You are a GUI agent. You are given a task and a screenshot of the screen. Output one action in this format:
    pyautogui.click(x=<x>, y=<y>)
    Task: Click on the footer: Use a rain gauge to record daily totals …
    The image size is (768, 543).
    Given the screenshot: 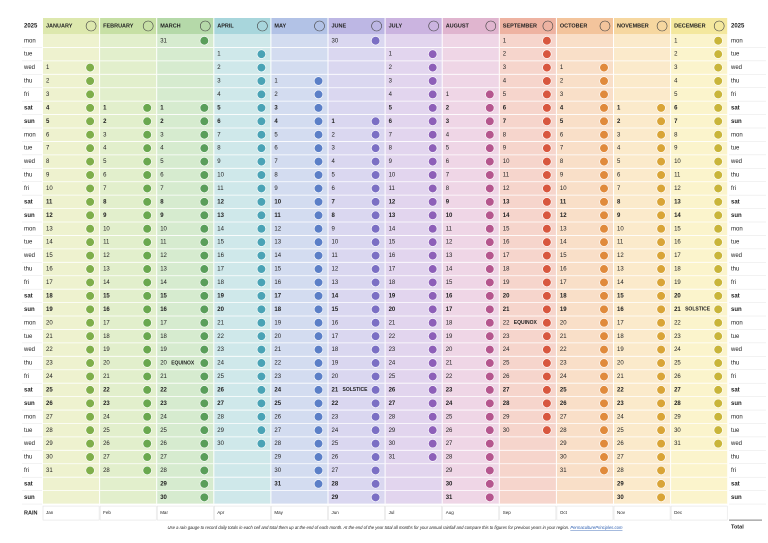 What is the action you would take?
    pyautogui.click(x=395, y=527)
    